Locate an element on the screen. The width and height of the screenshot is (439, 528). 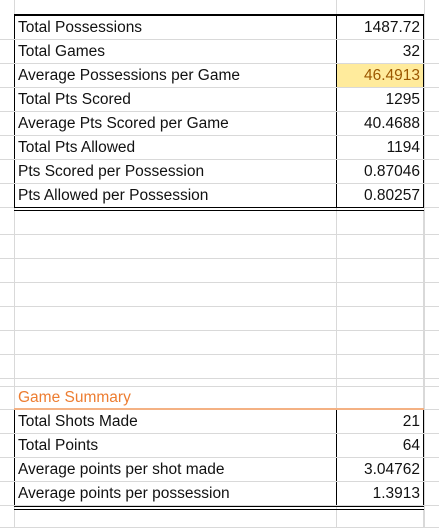
stat-label: Total Possessions is located at coordinates (175, 27).